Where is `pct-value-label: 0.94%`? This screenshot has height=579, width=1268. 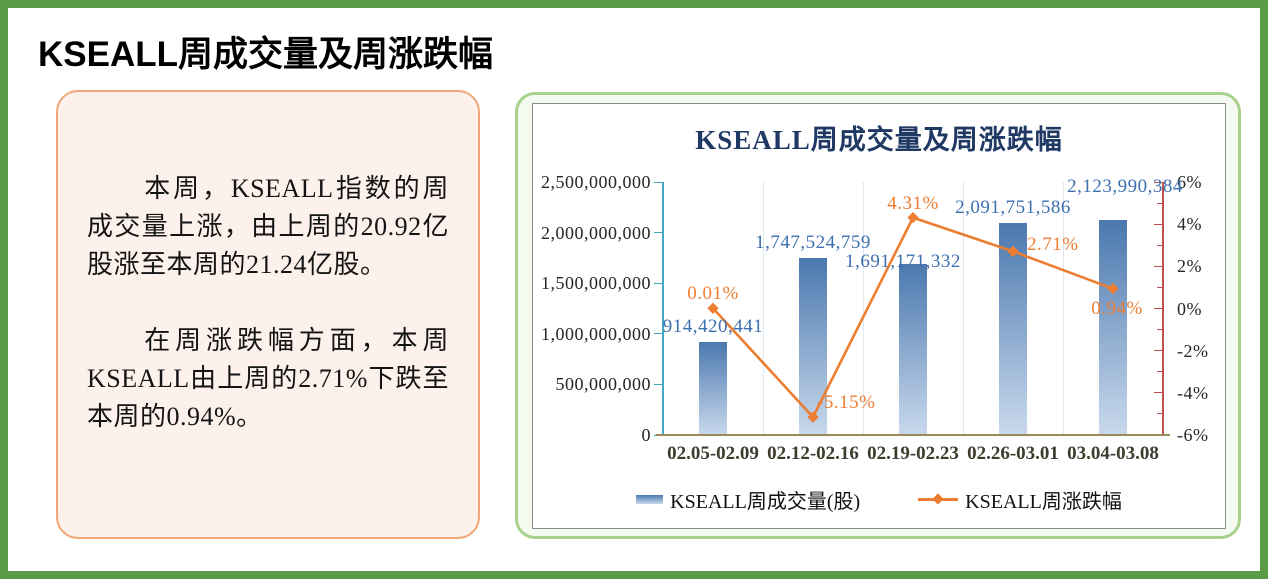
pct-value-label: 0.94% is located at coordinates (1117, 308).